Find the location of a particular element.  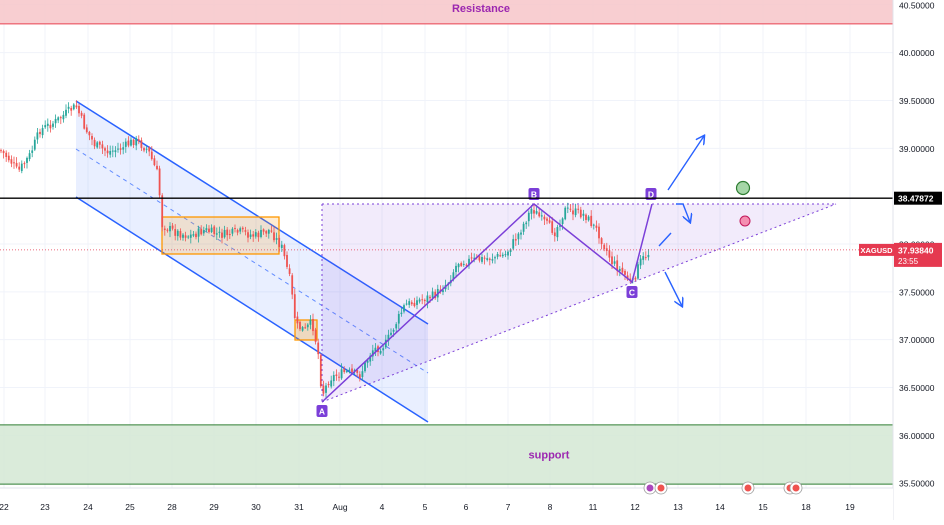

abcd-path is located at coordinates (487, 303).